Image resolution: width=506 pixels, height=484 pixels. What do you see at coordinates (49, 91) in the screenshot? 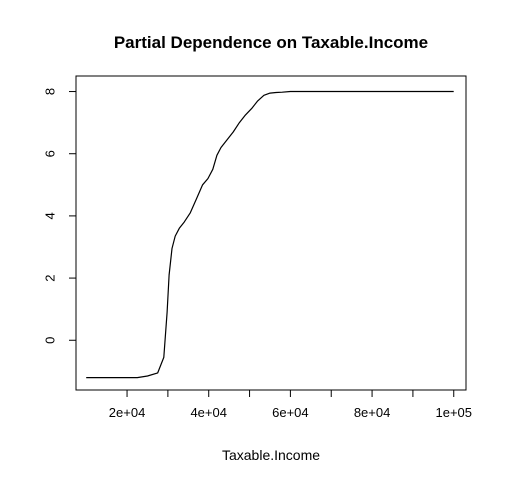
I see `y-tick-label: 8` at bounding box center [49, 91].